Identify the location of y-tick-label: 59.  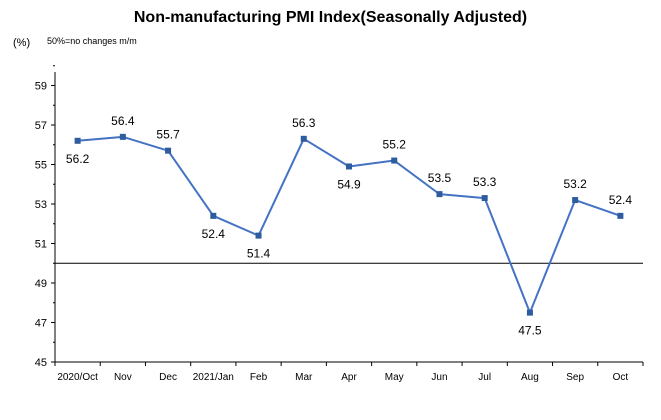
(41, 87).